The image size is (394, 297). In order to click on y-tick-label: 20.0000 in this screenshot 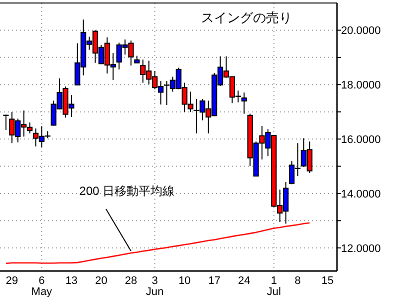, I will do `click(361, 31)`.